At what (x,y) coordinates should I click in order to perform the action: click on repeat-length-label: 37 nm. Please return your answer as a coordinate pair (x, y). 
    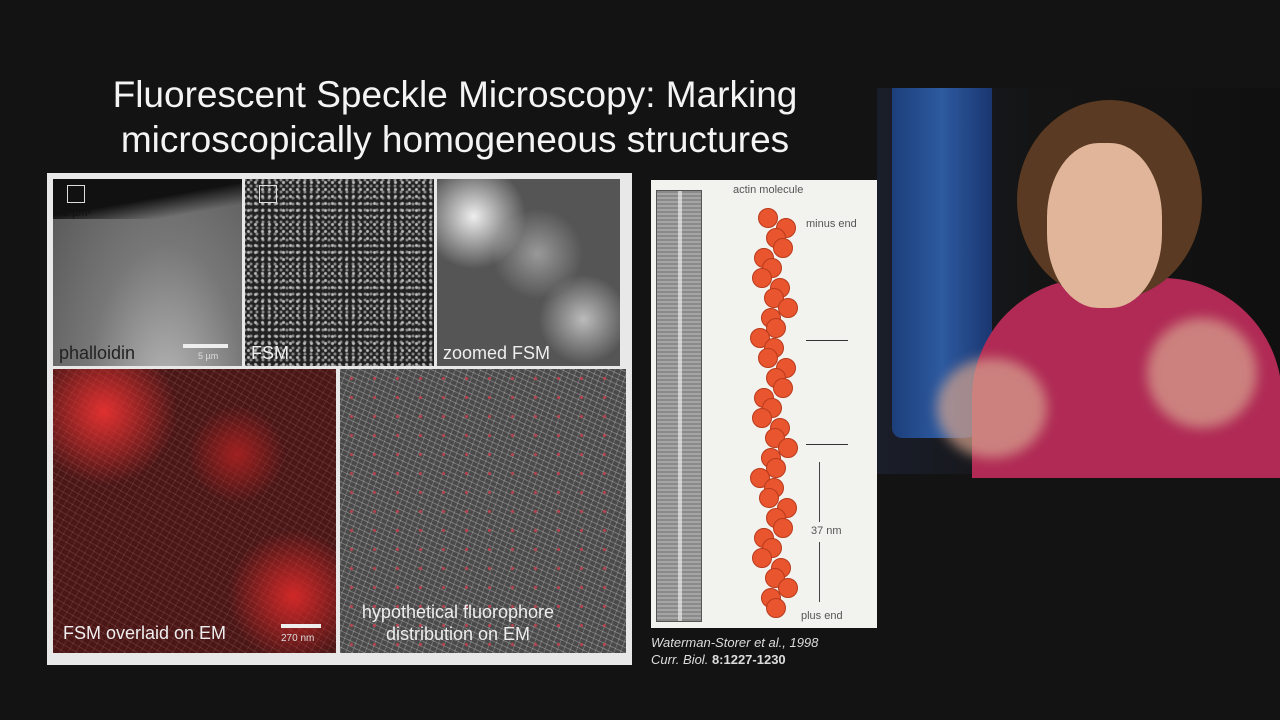
    Looking at the image, I should click on (826, 531).